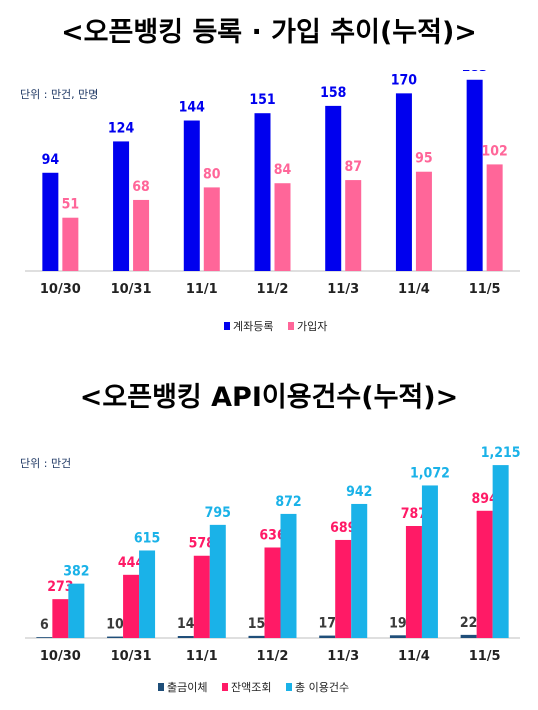  Describe the element at coordinates (291, 326) in the screenshot. I see `legend-swatch-가입자` at that location.